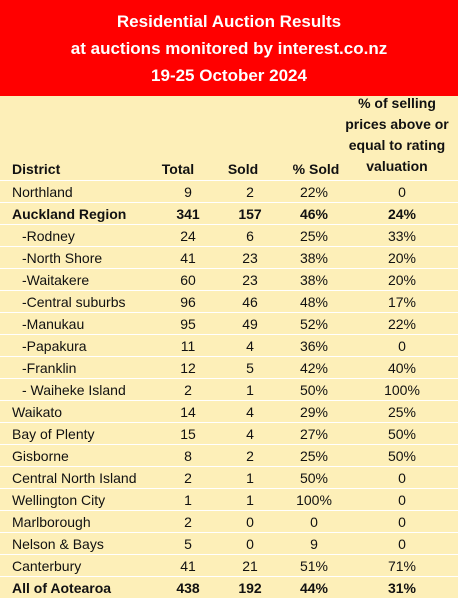 Image resolution: width=458 pixels, height=598 pixels. Describe the element at coordinates (188, 236) in the screenshot. I see `total-cell: 24` at that location.